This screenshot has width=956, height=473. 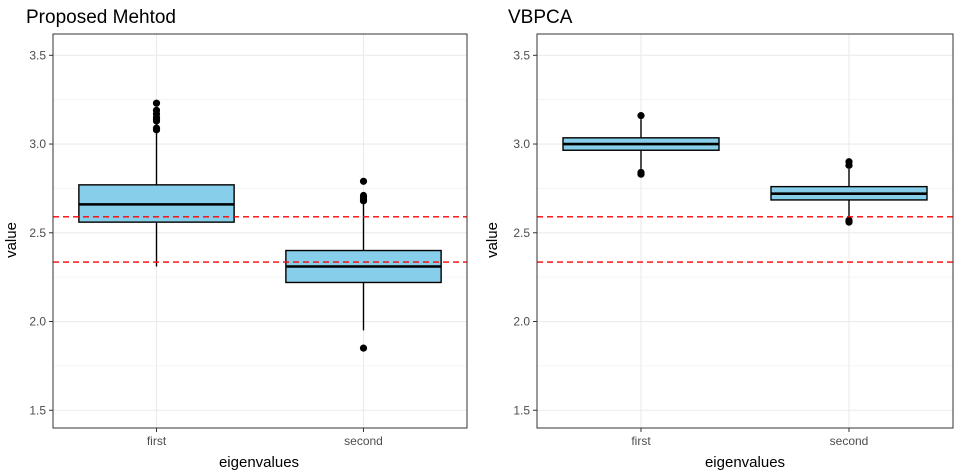 What do you see at coordinates (540, 17) in the screenshot?
I see `panel-title: VBPCA` at bounding box center [540, 17].